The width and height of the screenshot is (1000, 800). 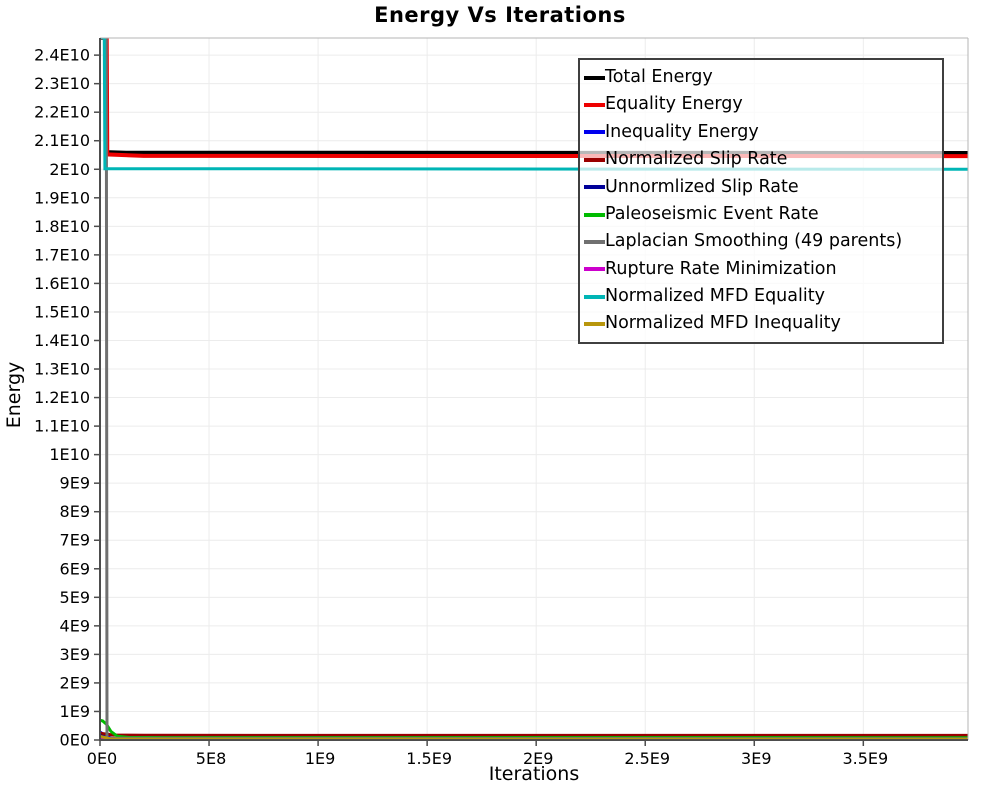 What do you see at coordinates (69, 169) in the screenshot?
I see `y-tick-label: 2E10` at bounding box center [69, 169].